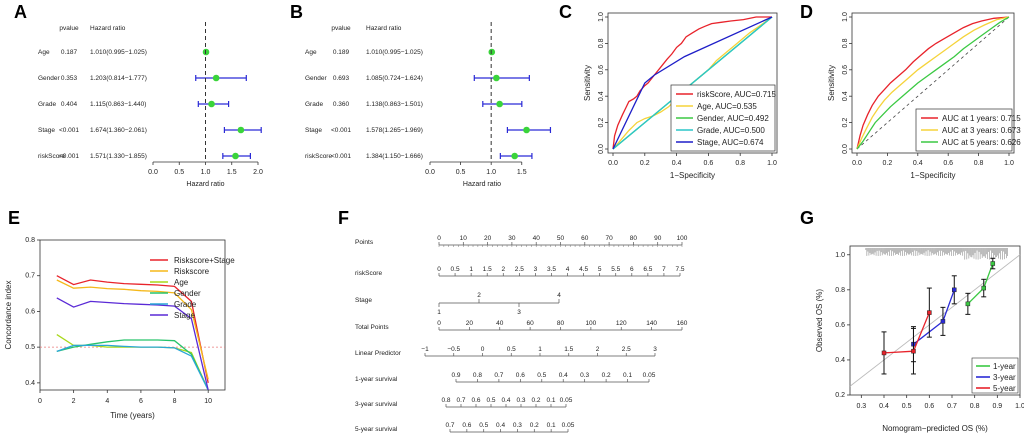 This screenshot has height=441, width=1024. What do you see at coordinates (475, 400) in the screenshot?
I see `nomogram-tick-label: 0.6` at bounding box center [475, 400].